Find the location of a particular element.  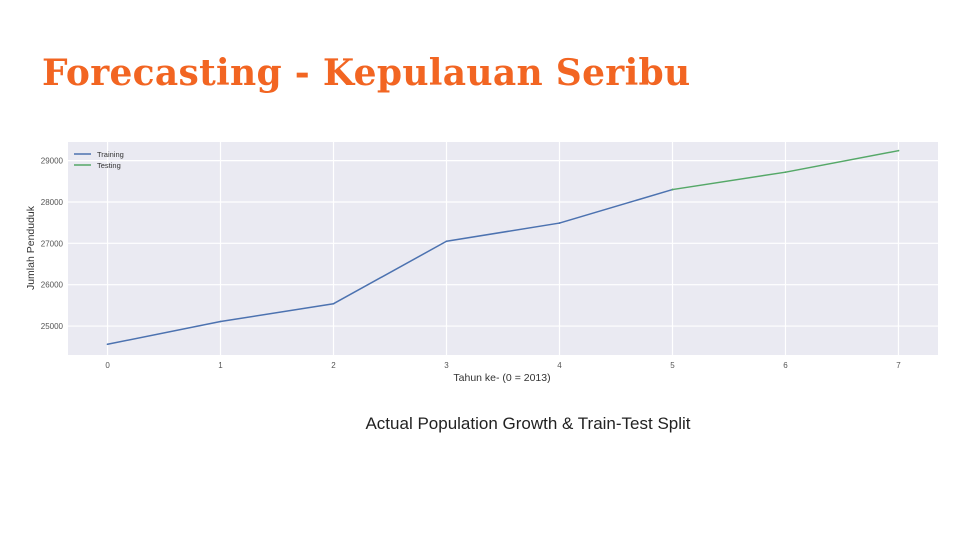

y-tick-labels: 25000 26000 27000 28000 29000 is located at coordinates (52, 244).